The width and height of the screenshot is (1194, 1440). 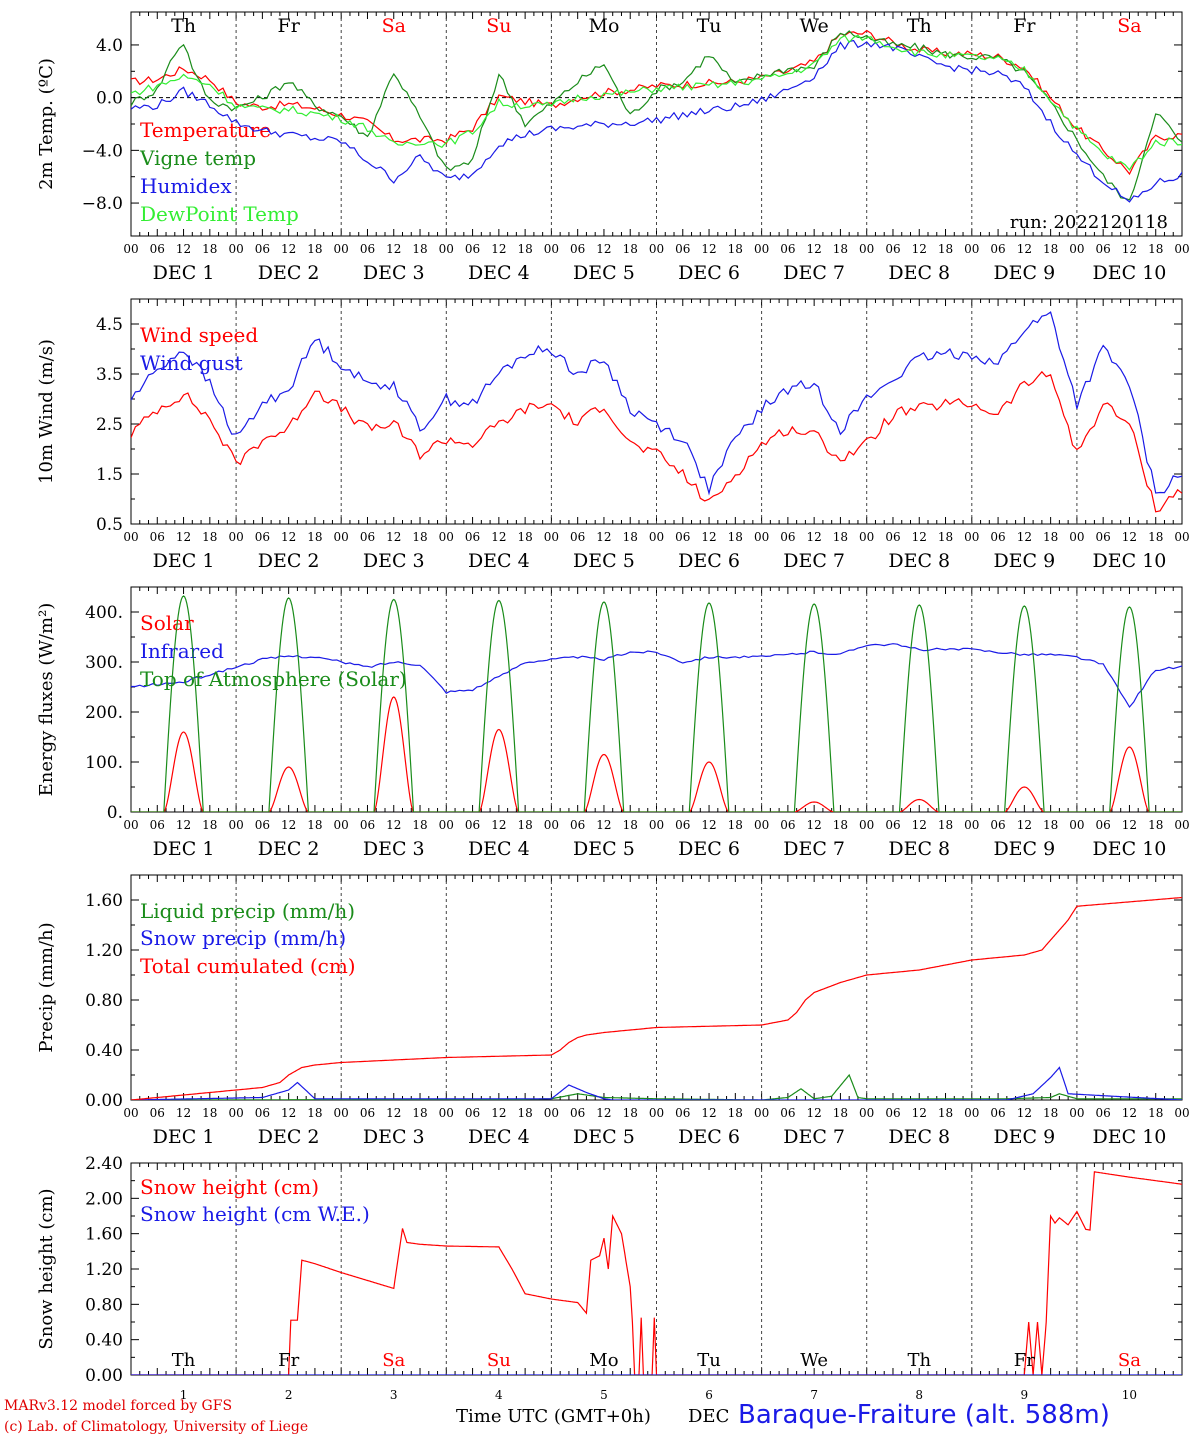 What do you see at coordinates (498, 26) in the screenshot?
I see `day-name-top: Su` at bounding box center [498, 26].